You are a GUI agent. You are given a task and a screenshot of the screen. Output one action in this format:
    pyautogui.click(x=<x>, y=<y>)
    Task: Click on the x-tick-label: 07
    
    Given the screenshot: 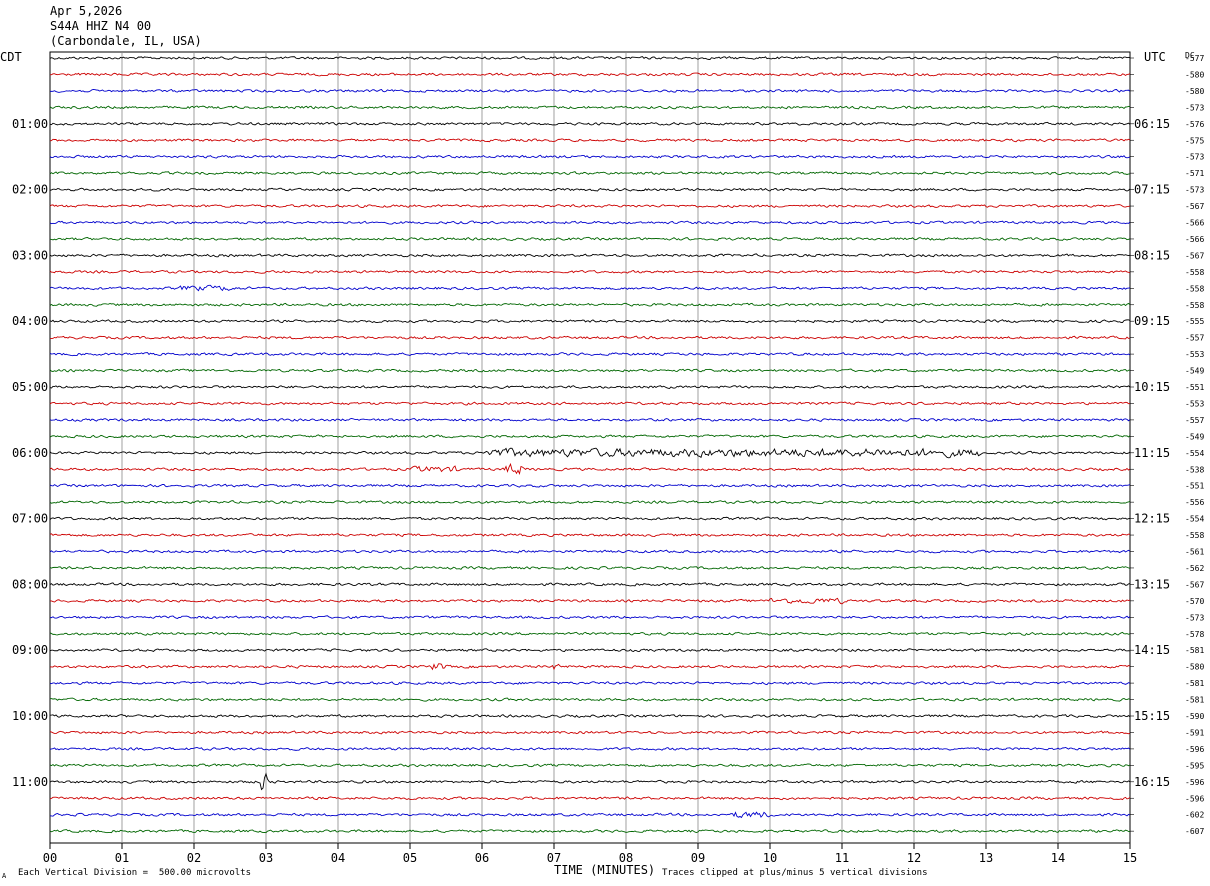 What is the action you would take?
    pyautogui.click(x=554, y=858)
    